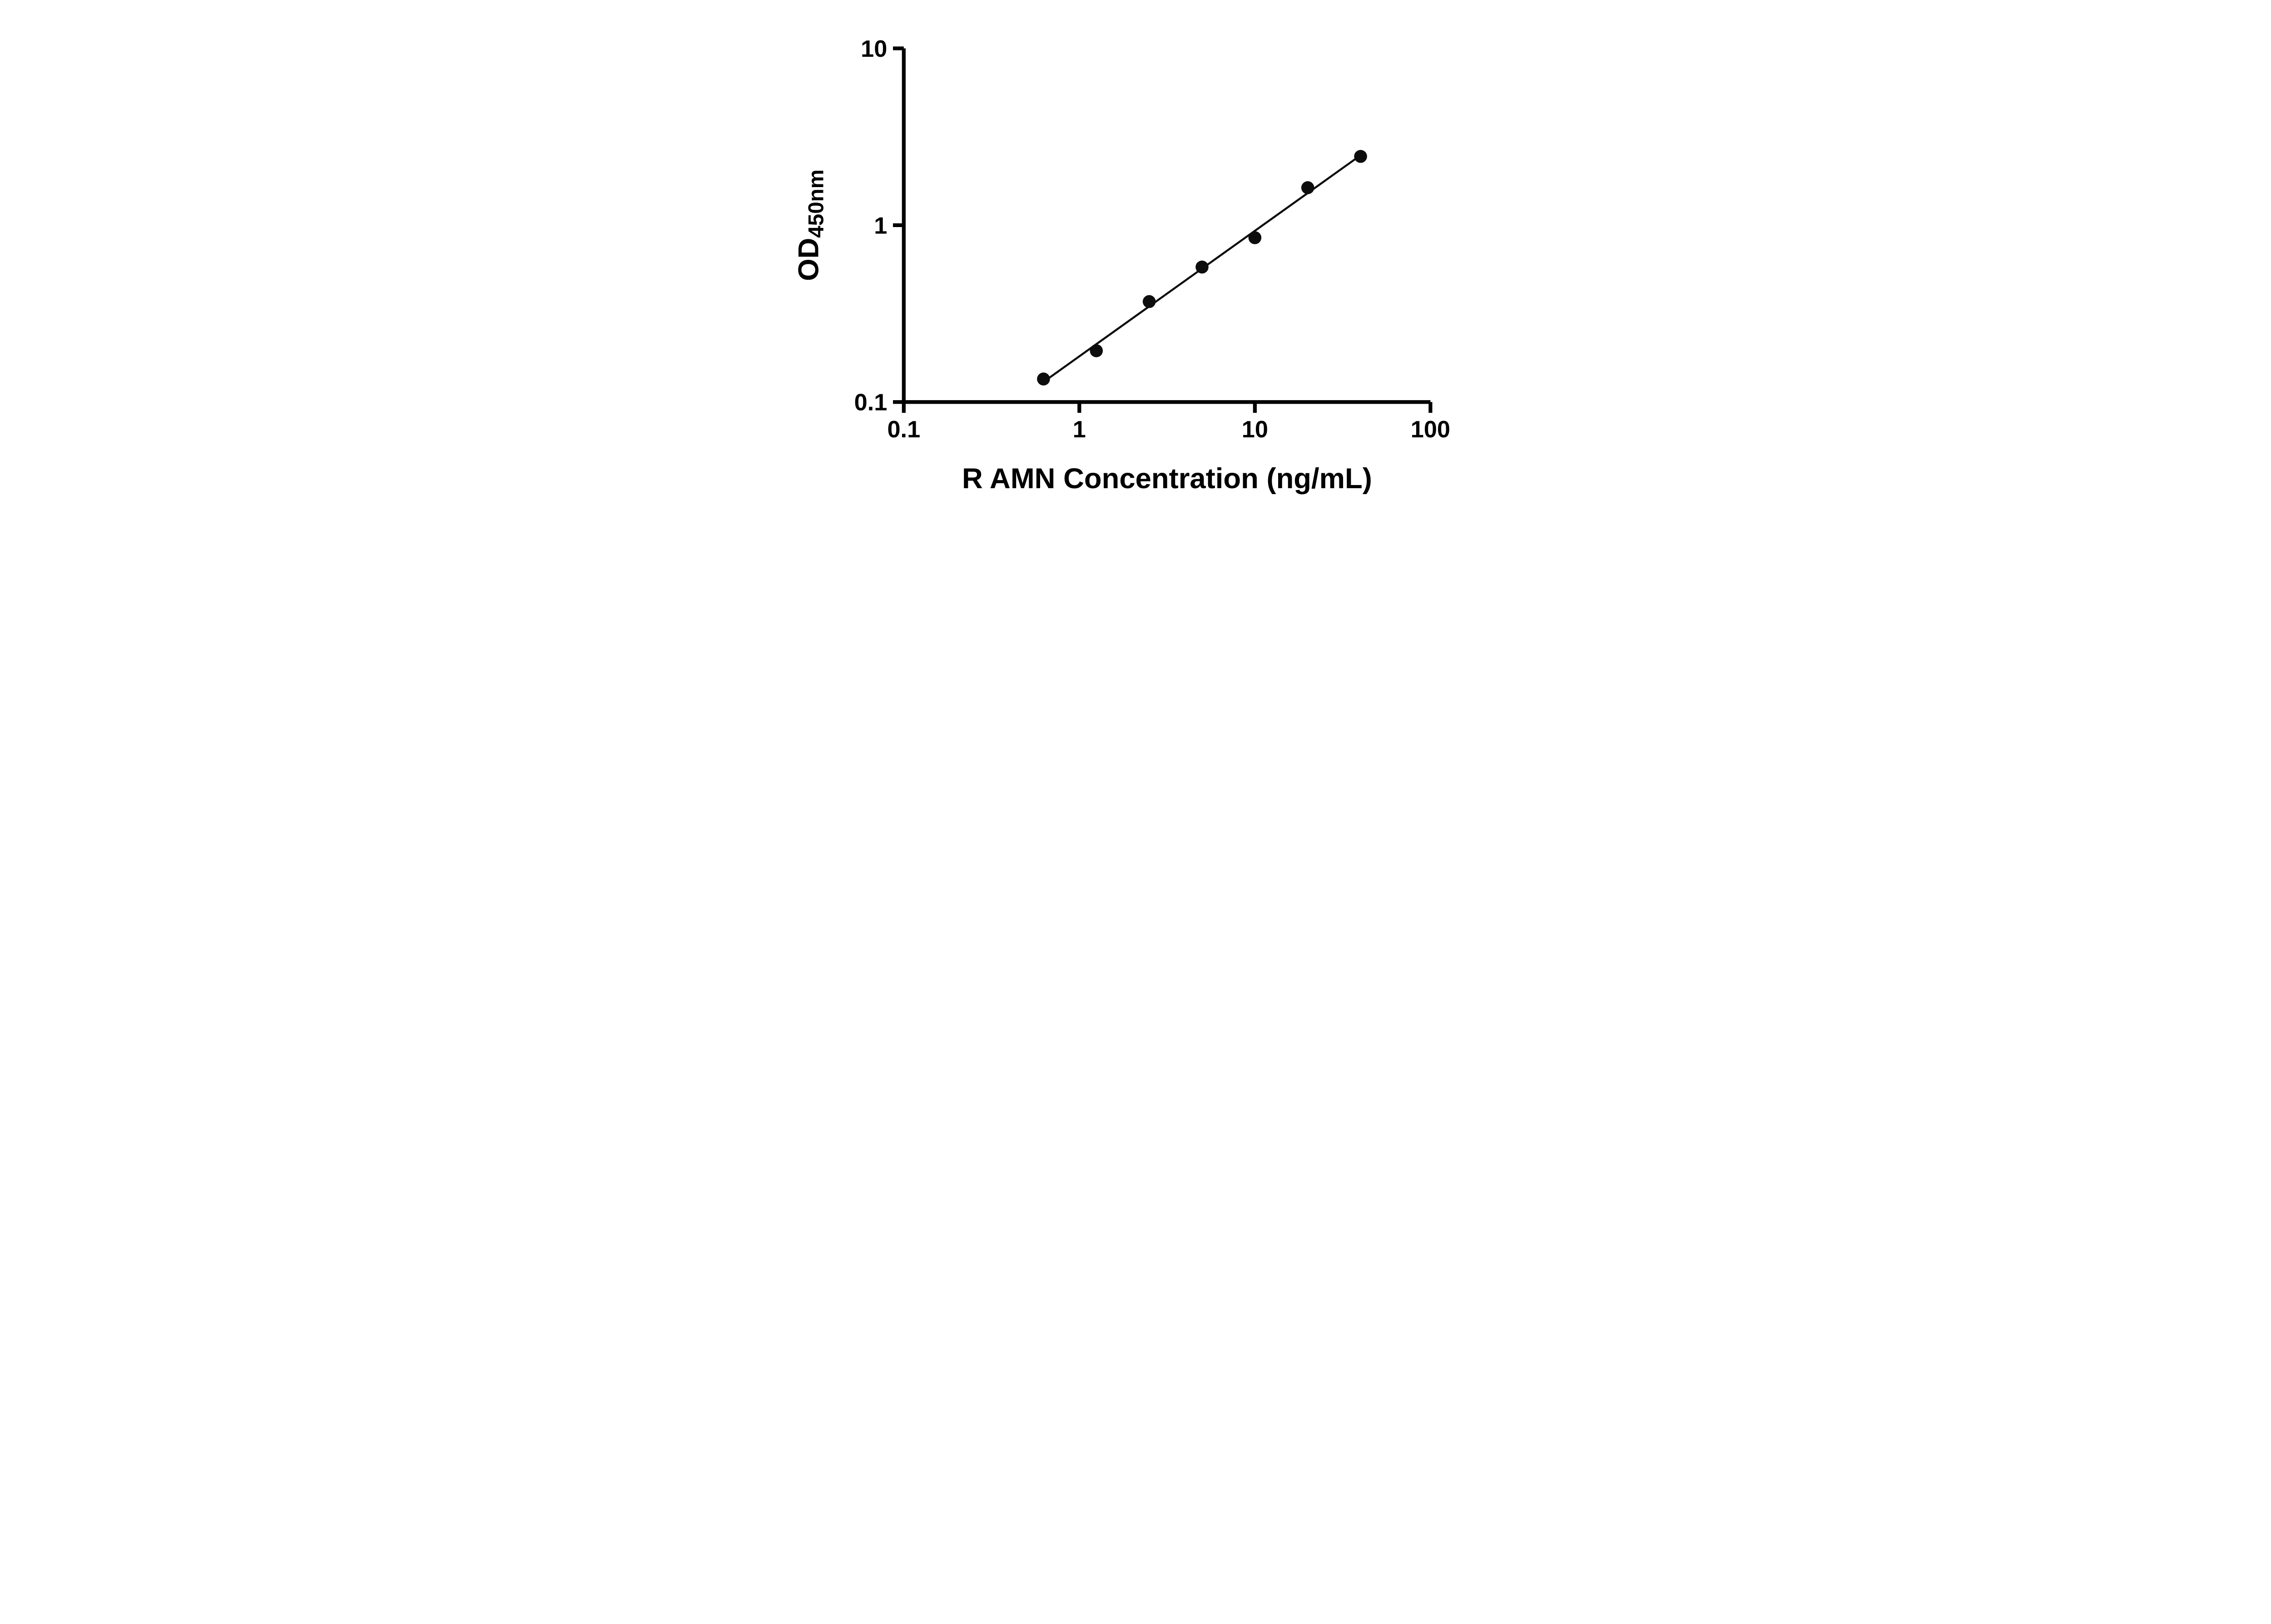 Image resolution: width=2271 pixels, height=1624 pixels. What do you see at coordinates (816, 203) in the screenshot?
I see `y-axis-title-sub: 450nm` at bounding box center [816, 203].